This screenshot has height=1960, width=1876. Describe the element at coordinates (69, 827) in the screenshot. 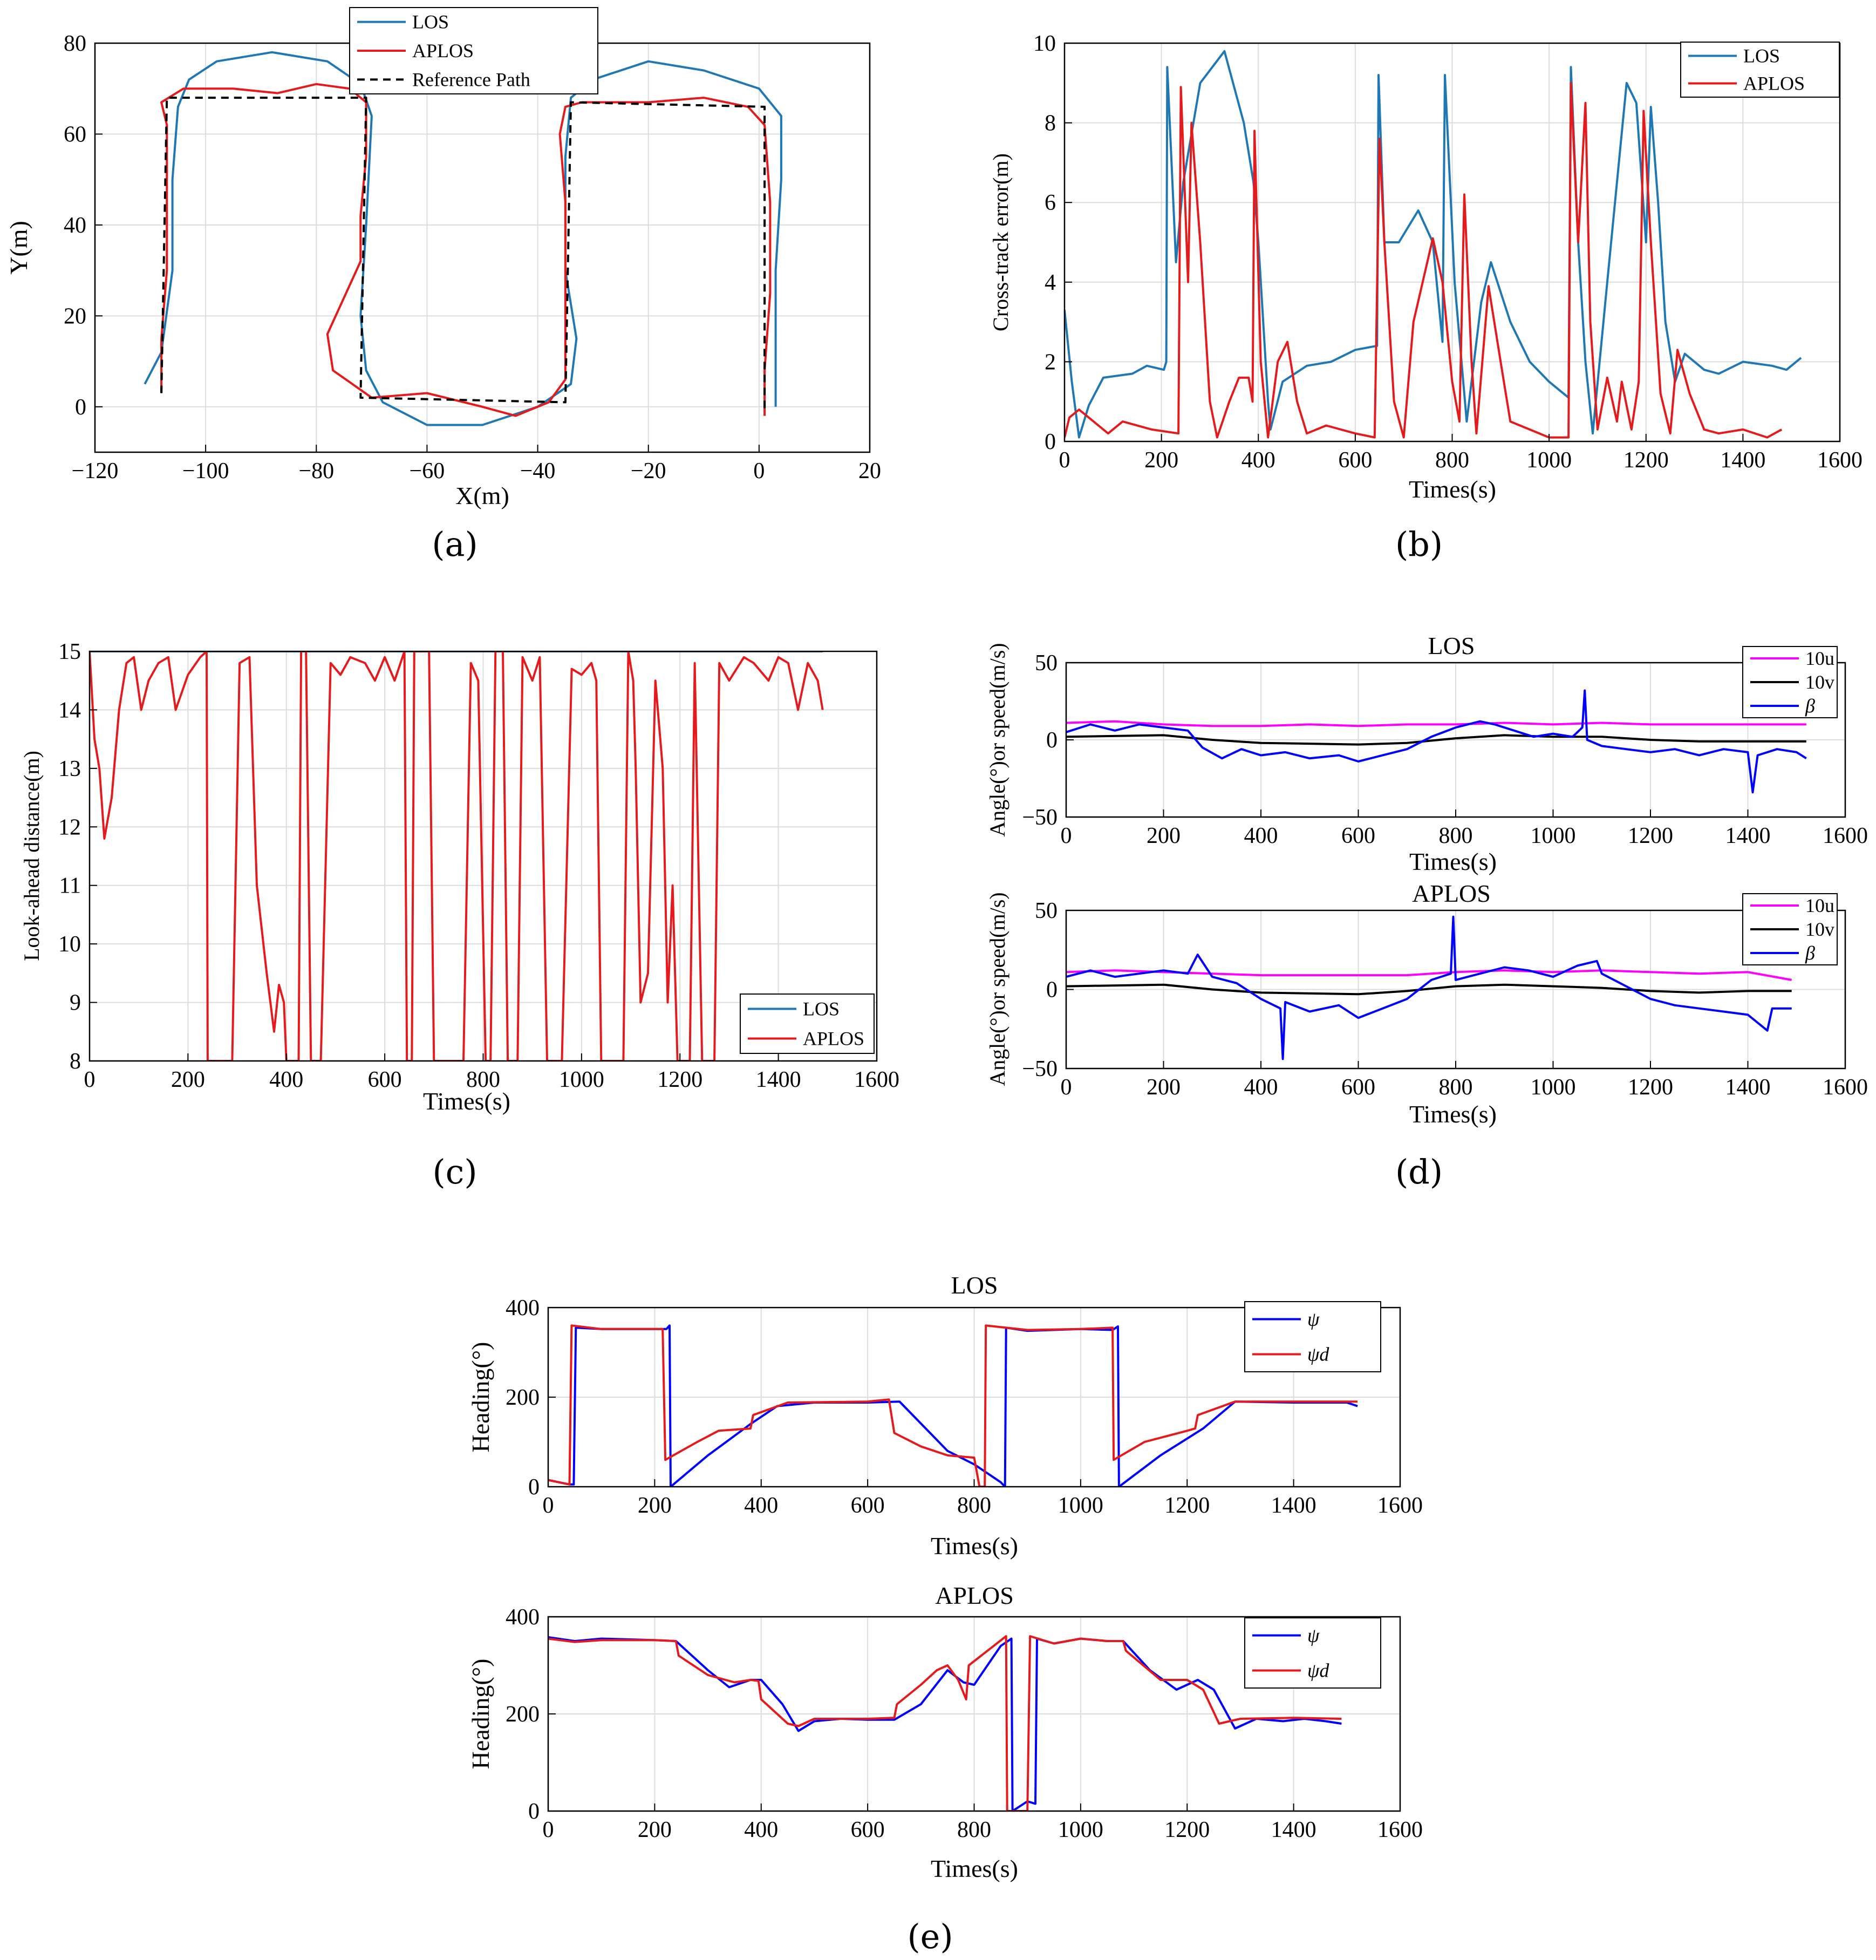

I see `y-tick-label: 12` at that location.